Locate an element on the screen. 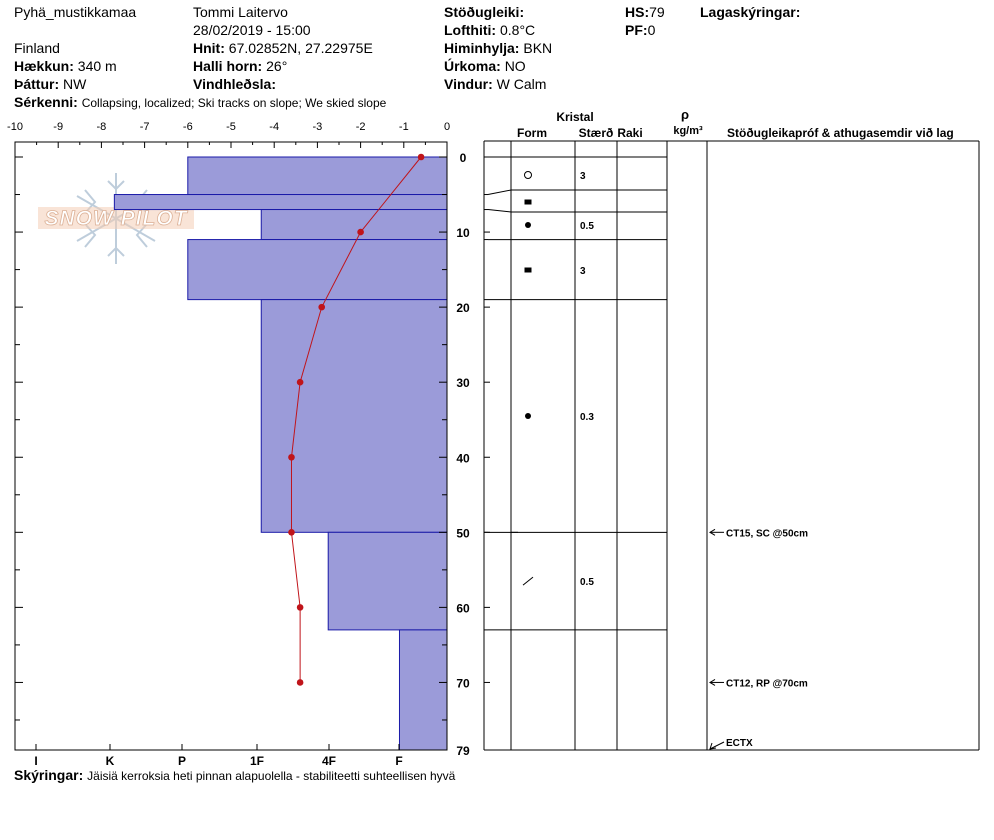 The height and width of the screenshot is (840, 994). moisture-header: Raki is located at coordinates (629, 133).